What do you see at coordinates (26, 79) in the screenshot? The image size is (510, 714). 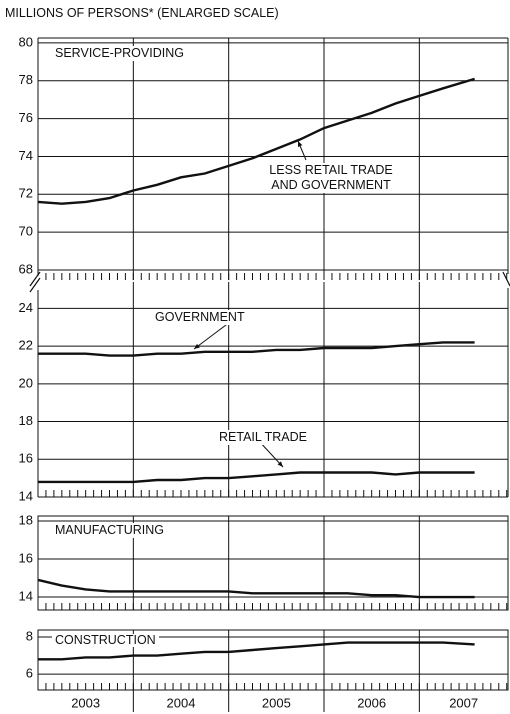 I see `y-tick-label: 78` at bounding box center [26, 79].